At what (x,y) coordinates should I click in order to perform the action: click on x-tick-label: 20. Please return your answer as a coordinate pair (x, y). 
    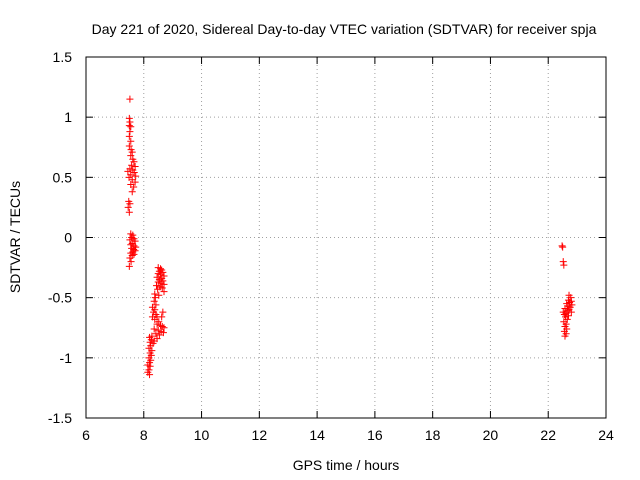
    Looking at the image, I should click on (491, 435).